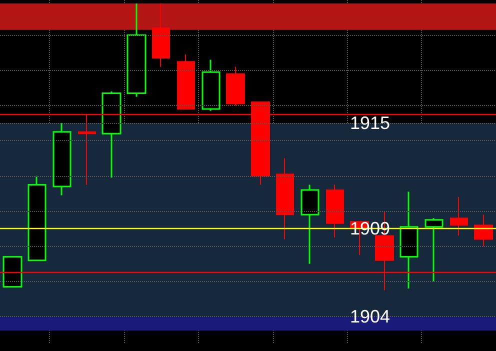  What do you see at coordinates (370, 316) in the screenshot?
I see `y-tick-label: 1904` at bounding box center [370, 316].